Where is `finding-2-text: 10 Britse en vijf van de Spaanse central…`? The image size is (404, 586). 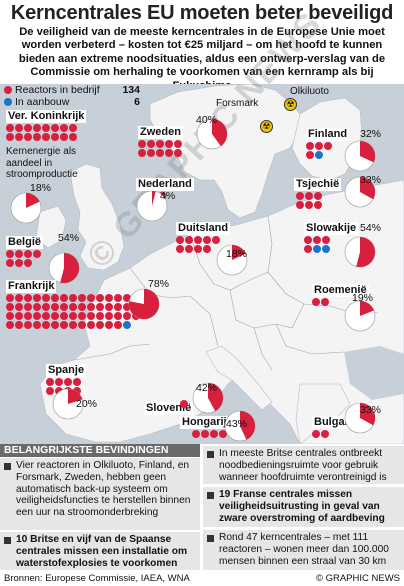
finding-2-text: 10 Britse en vijf van de Spaanse central… is located at coordinates (101, 551).